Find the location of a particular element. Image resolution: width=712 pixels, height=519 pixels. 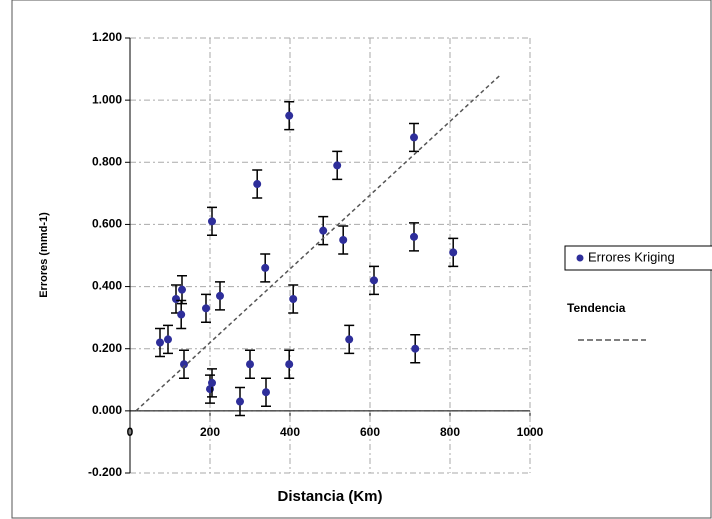

y-axis-title: Errores (mmd-1) is located at coordinates (44, 255).